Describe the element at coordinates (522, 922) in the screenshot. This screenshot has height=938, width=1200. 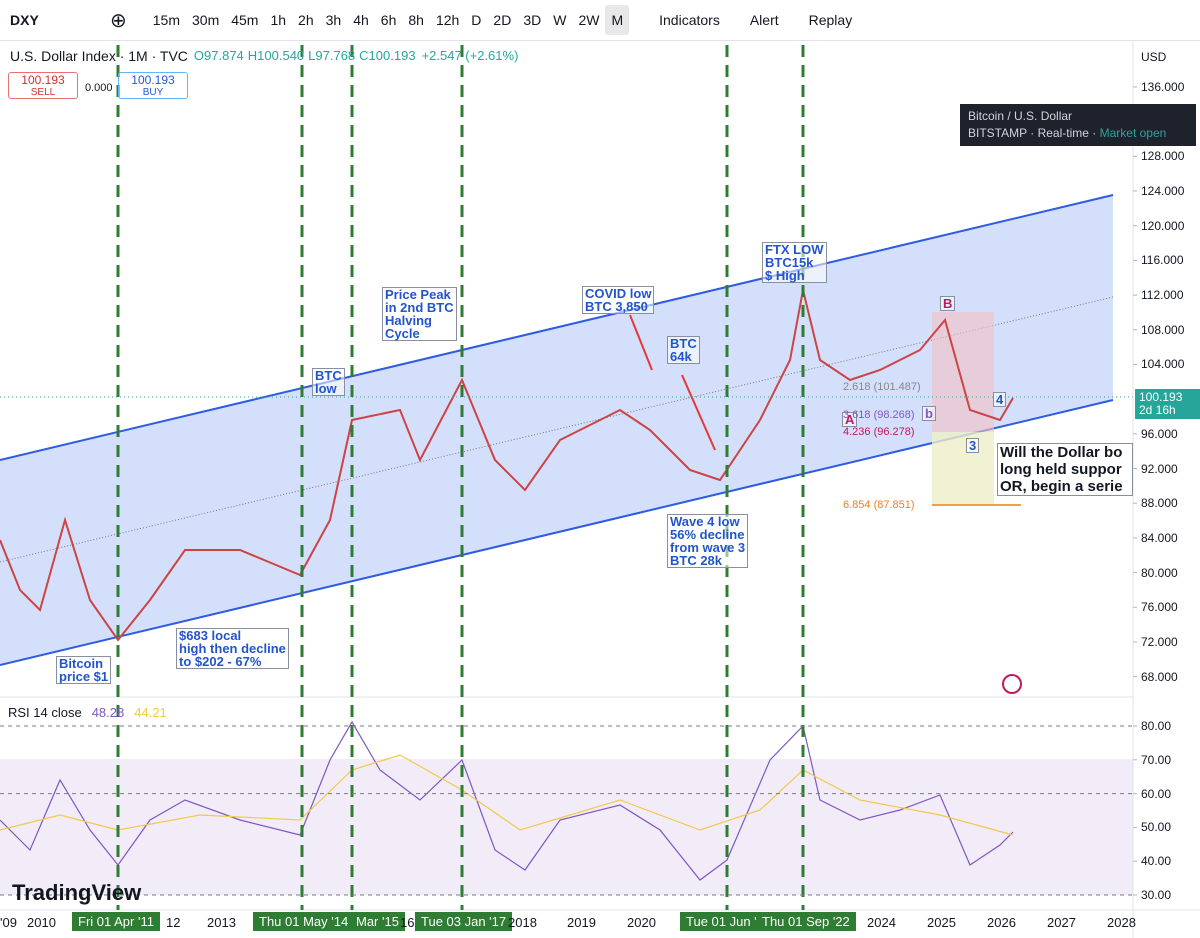
I see `time-label: 2018` at that location.